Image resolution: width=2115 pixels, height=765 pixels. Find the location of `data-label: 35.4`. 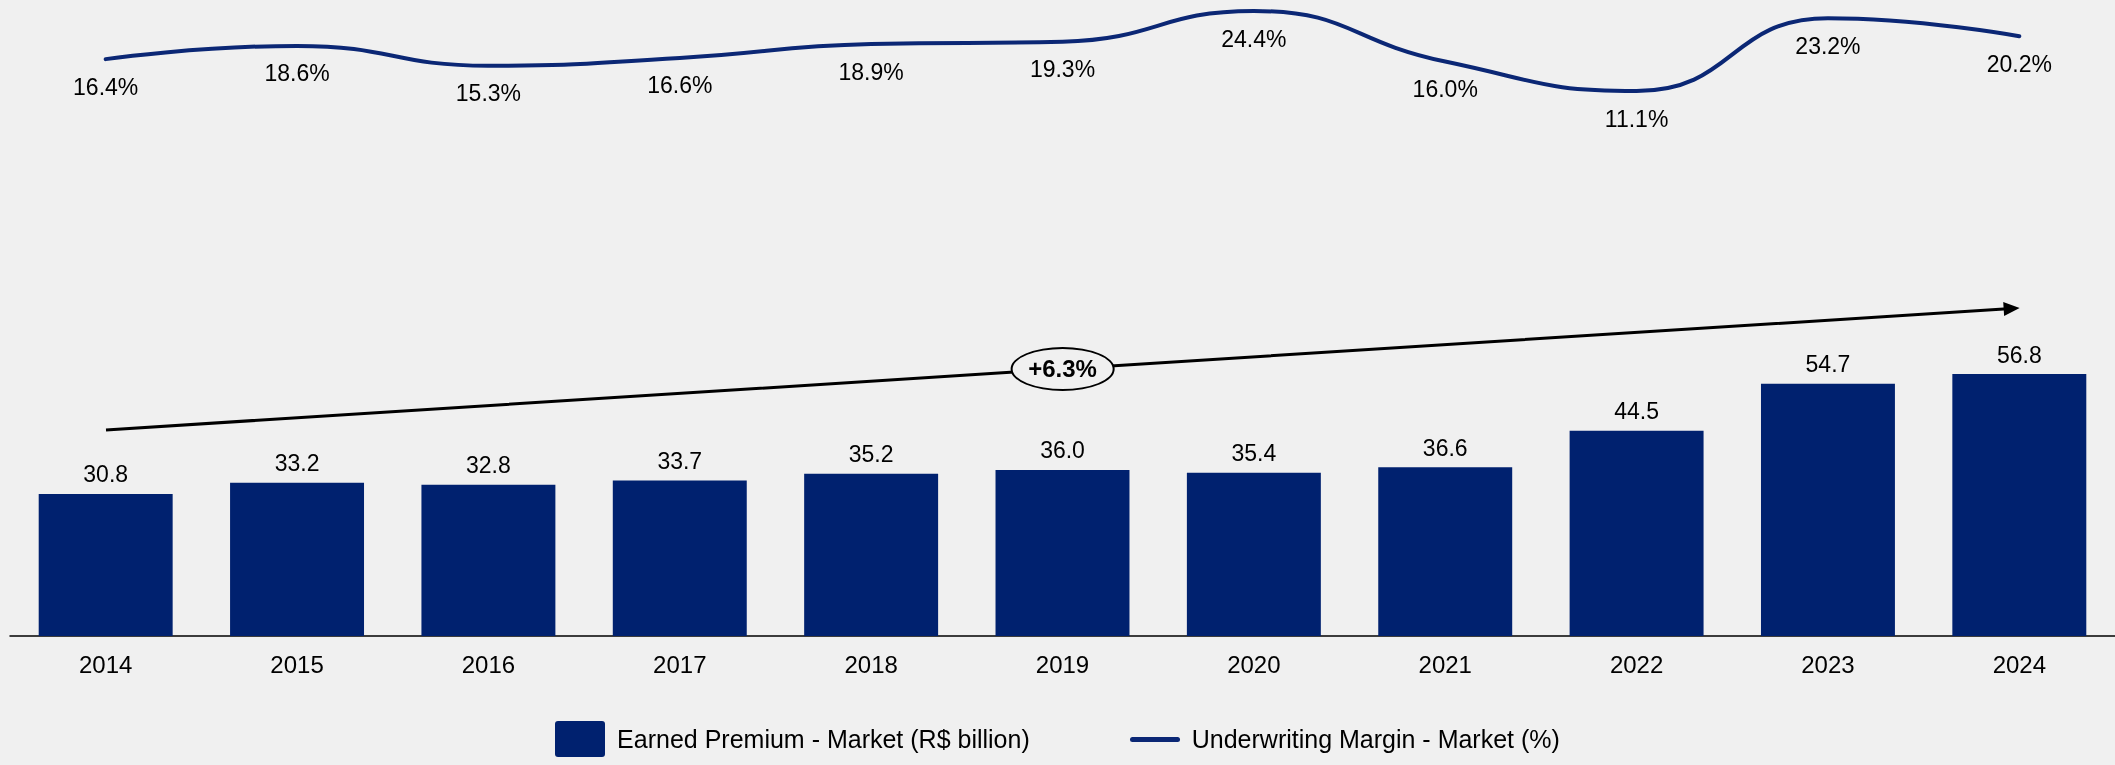

data-label: 35.4 is located at coordinates (1254, 453).